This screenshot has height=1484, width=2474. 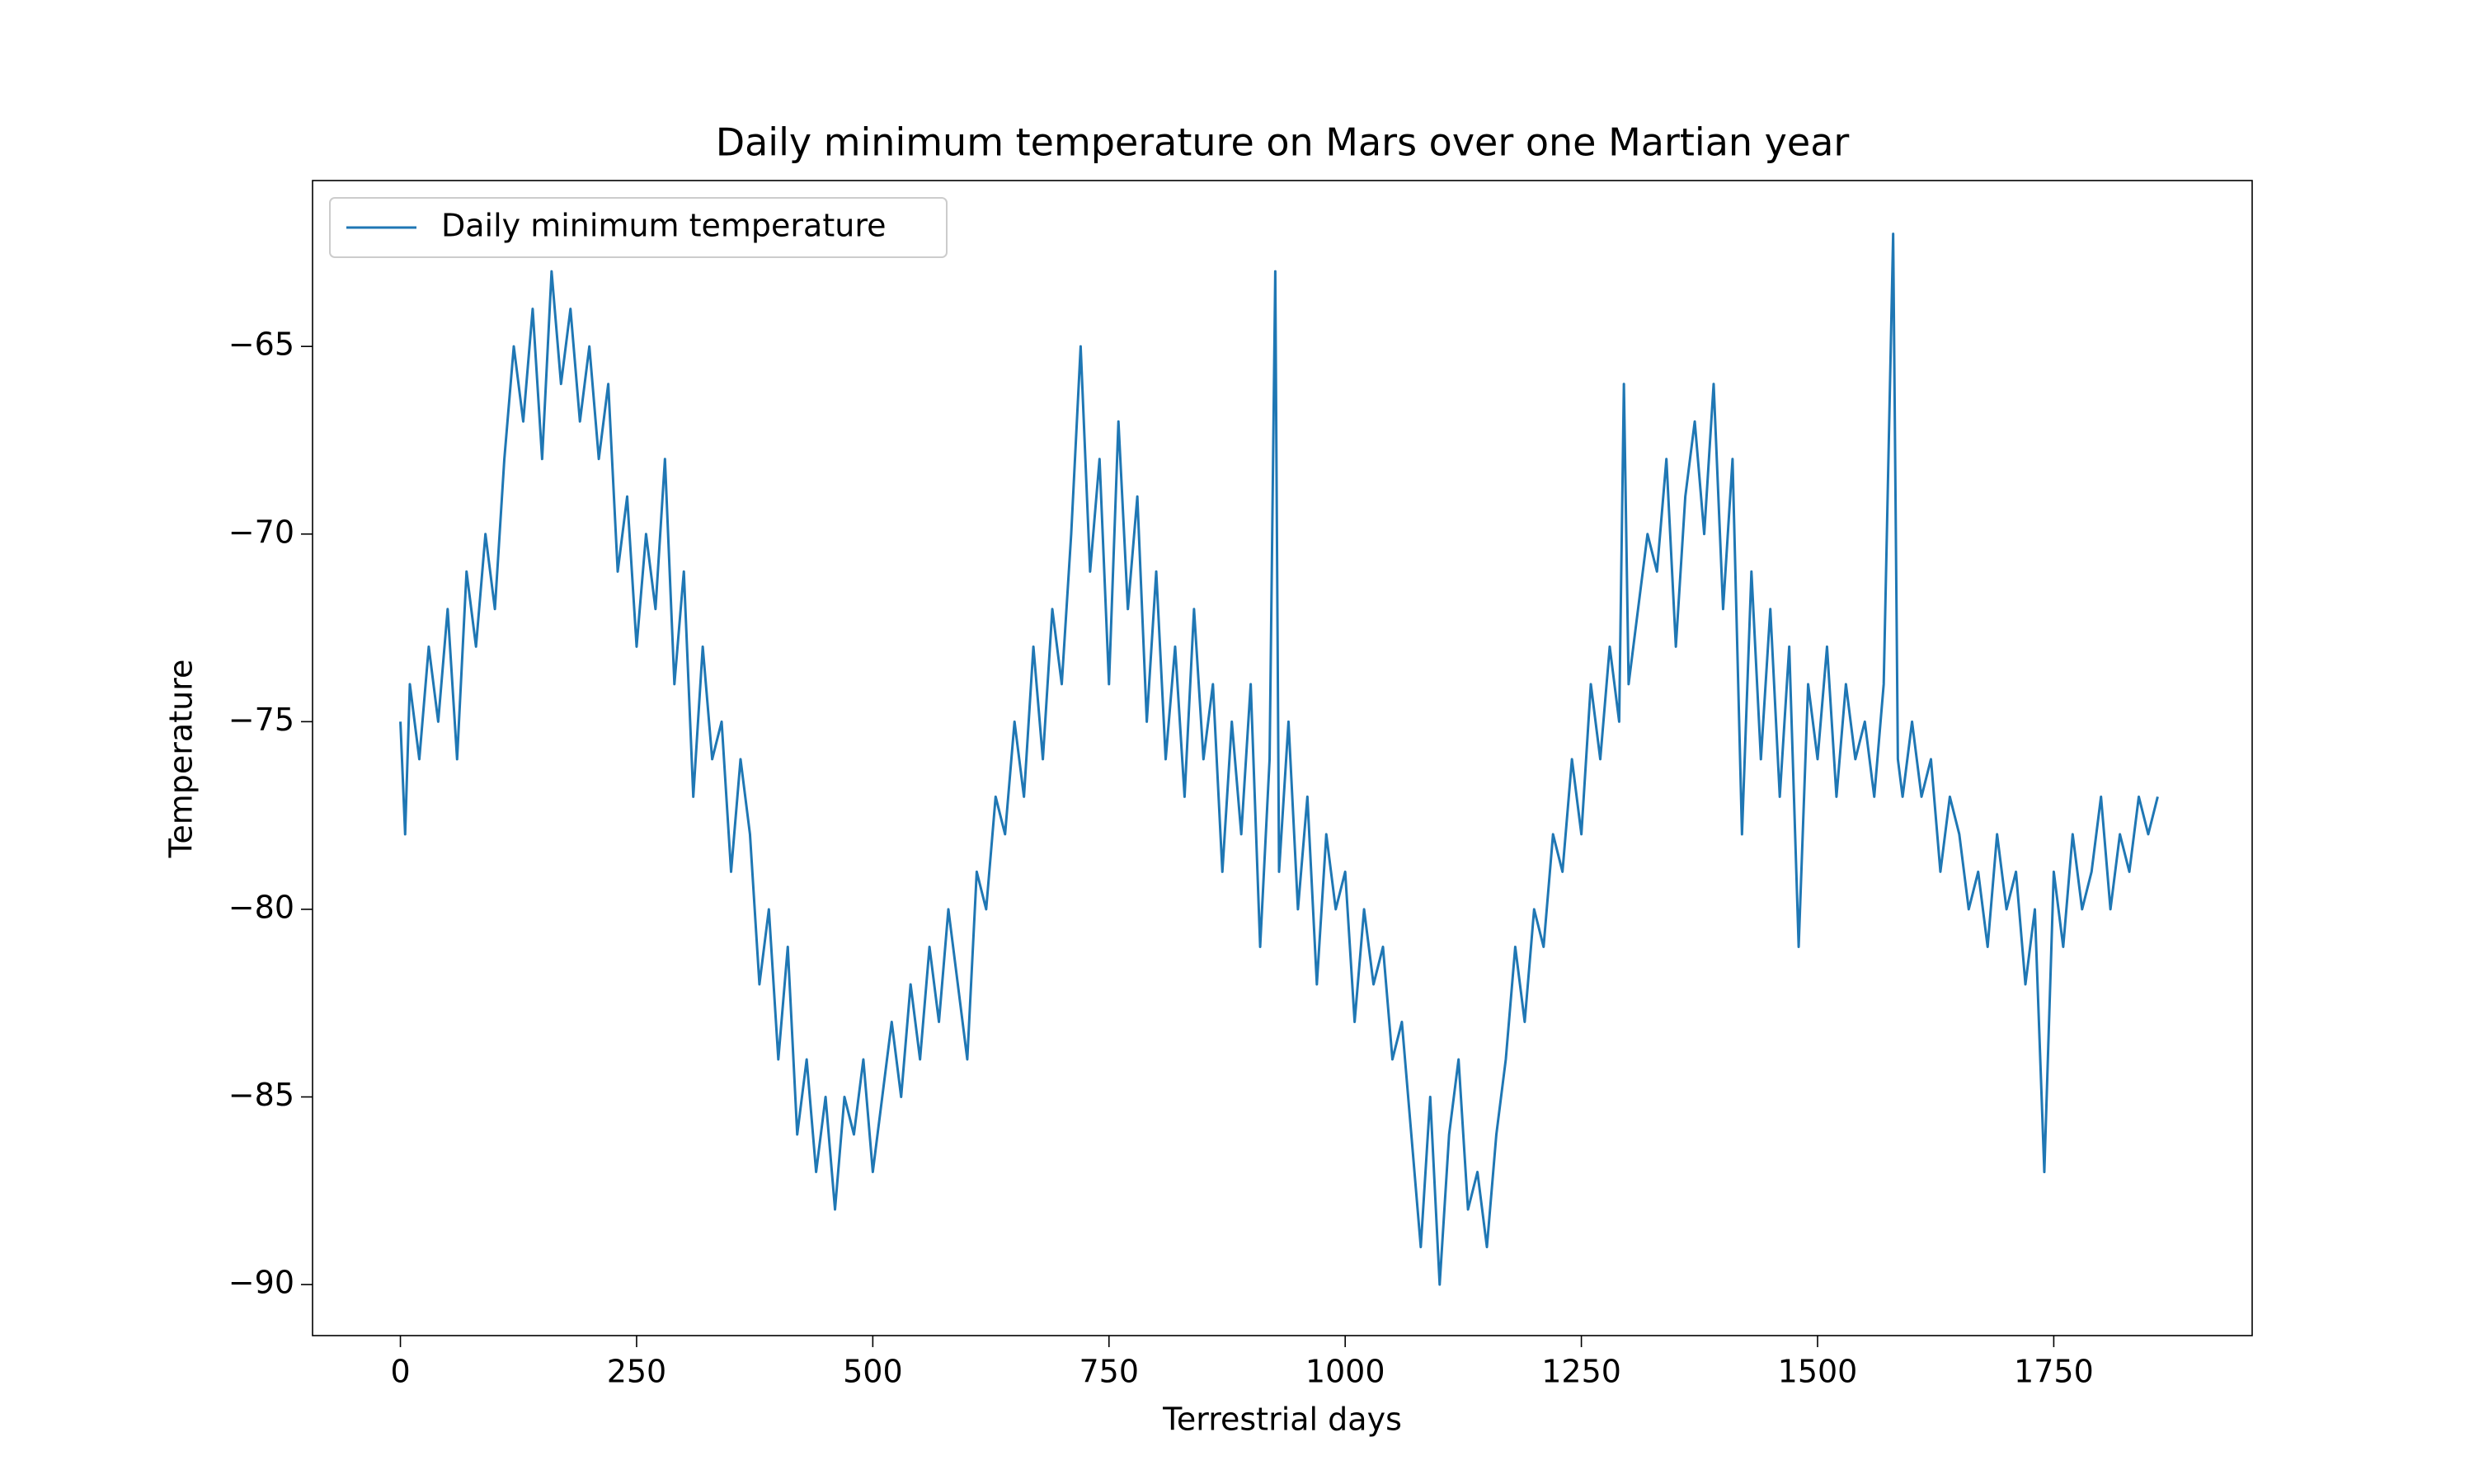 I want to click on x-tick-label: 0, so click(x=400, y=1372).